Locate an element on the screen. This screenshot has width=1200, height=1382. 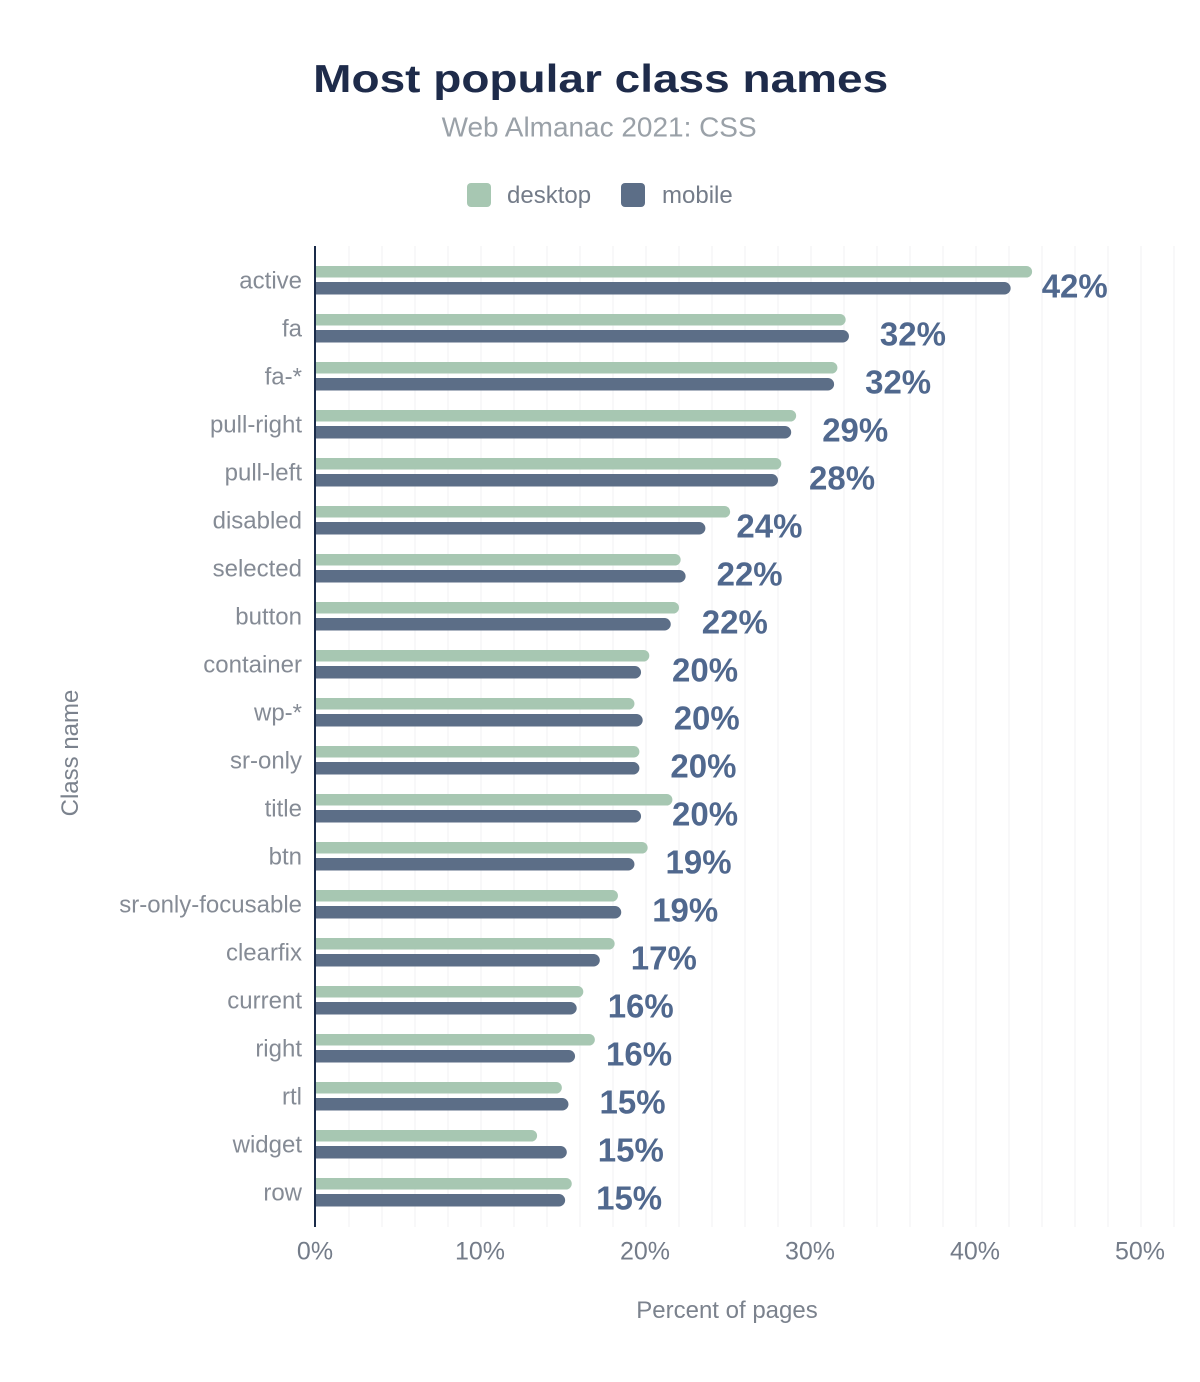
svg-text: fa is located at coordinates (292, 329).